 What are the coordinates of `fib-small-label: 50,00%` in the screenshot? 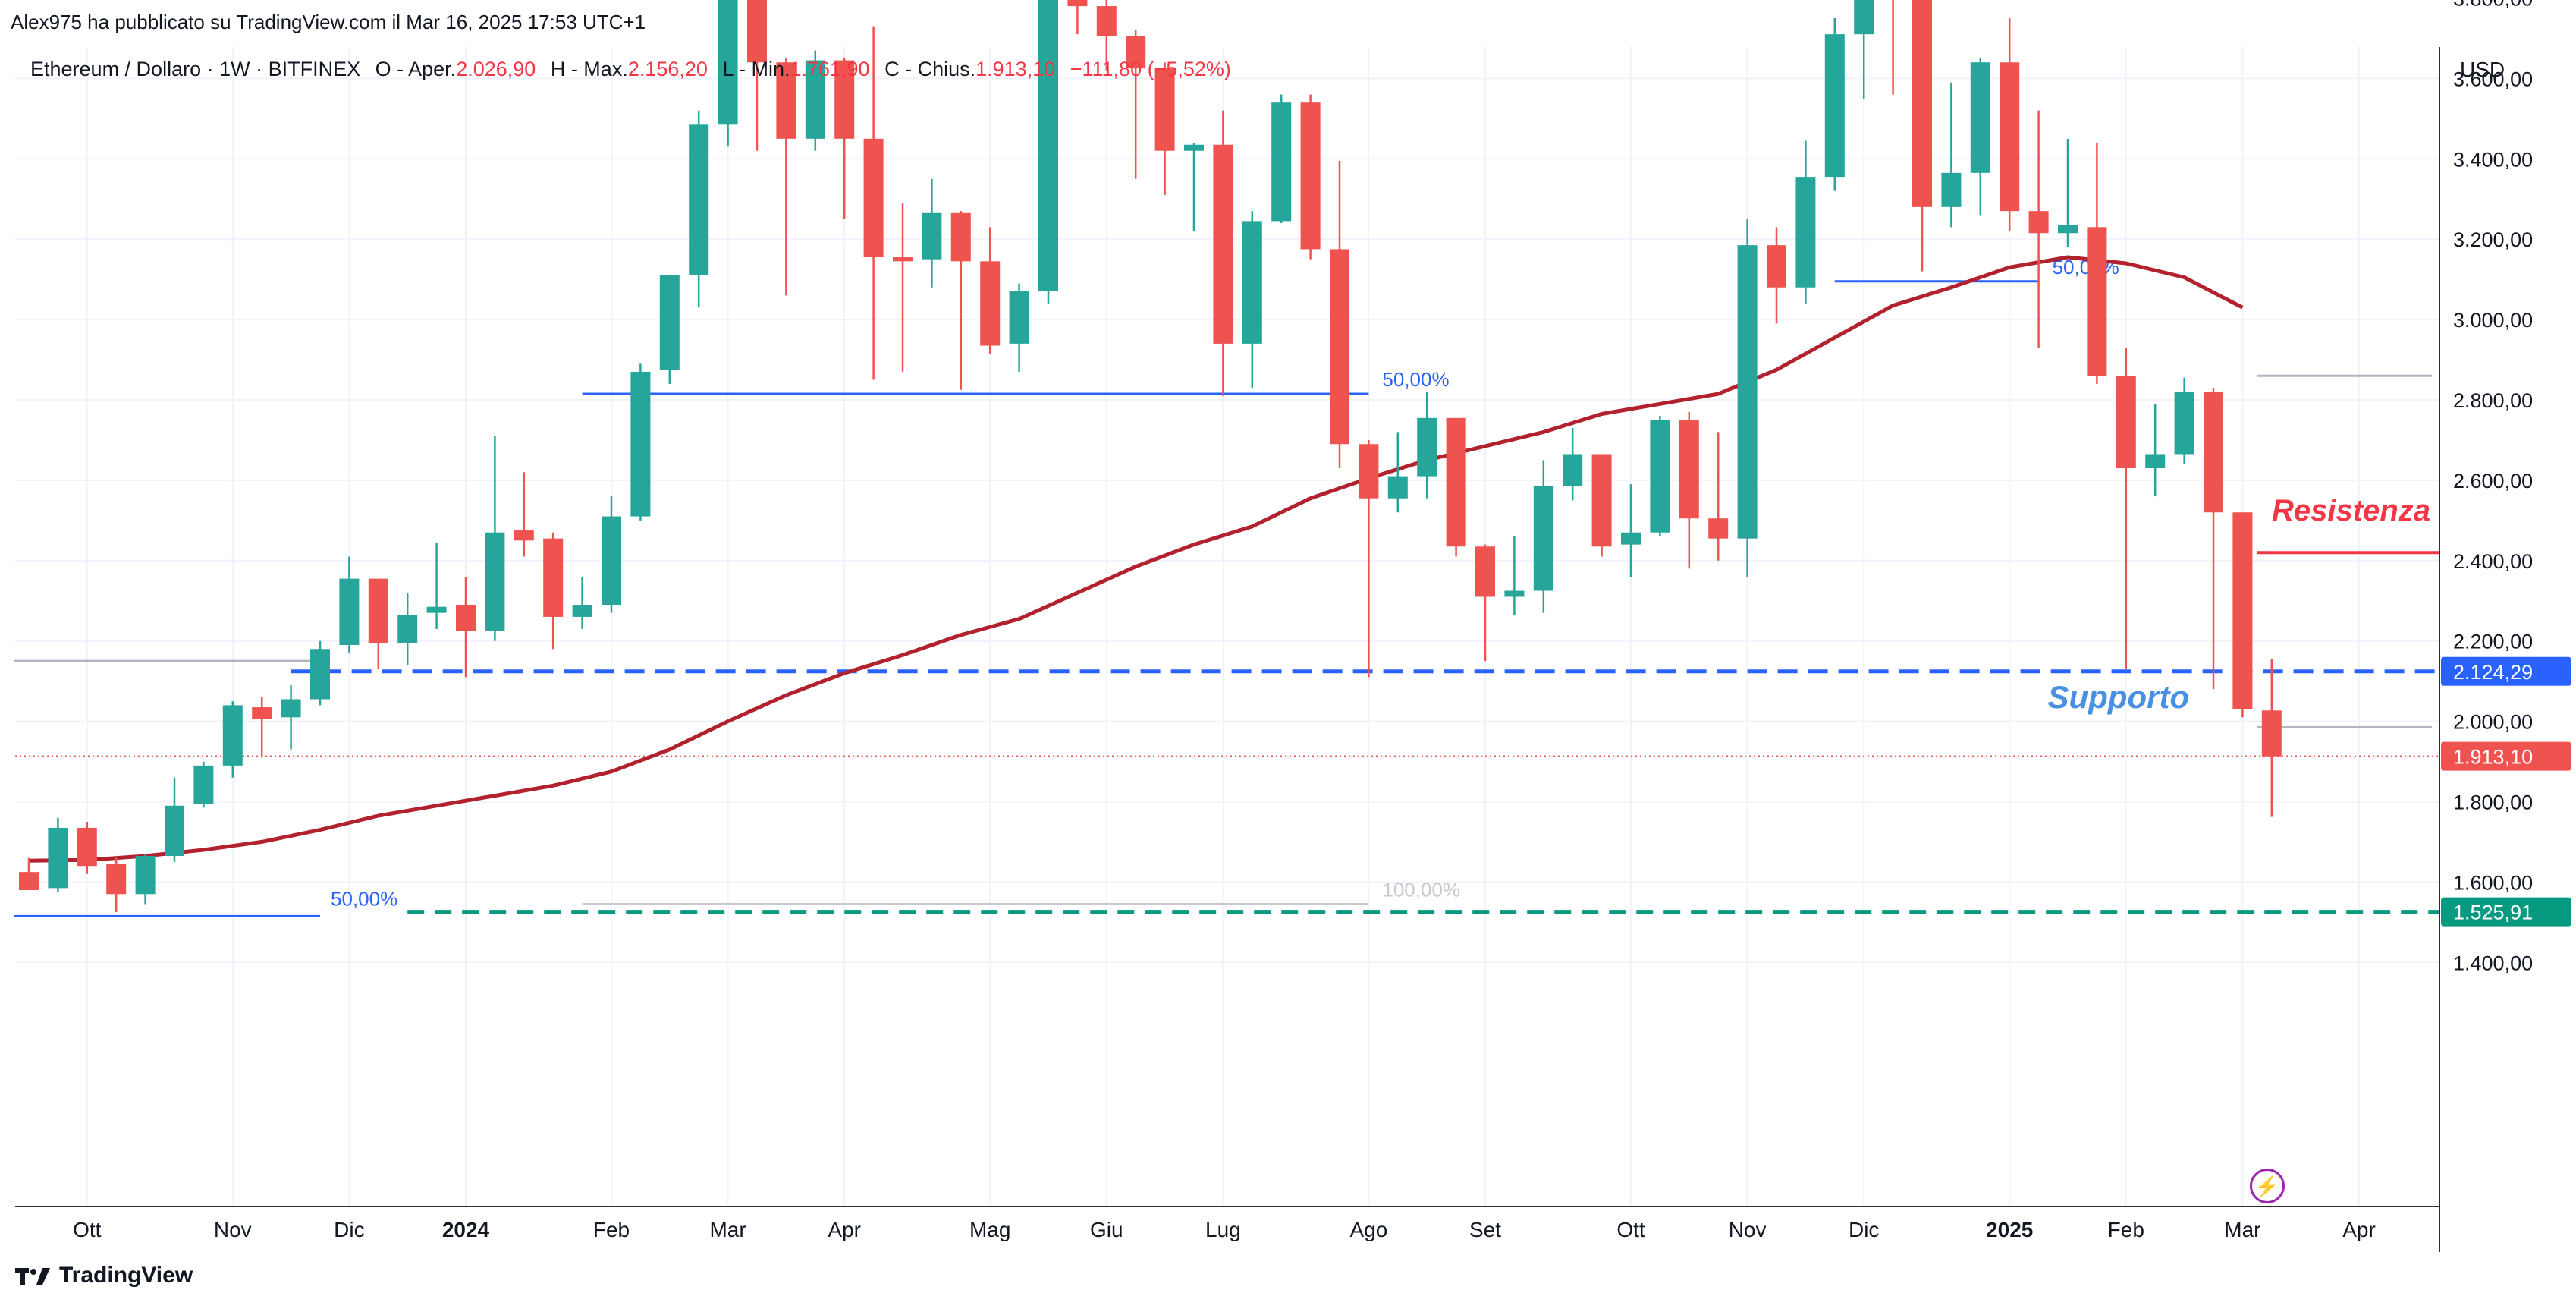 It's located at (364, 899).